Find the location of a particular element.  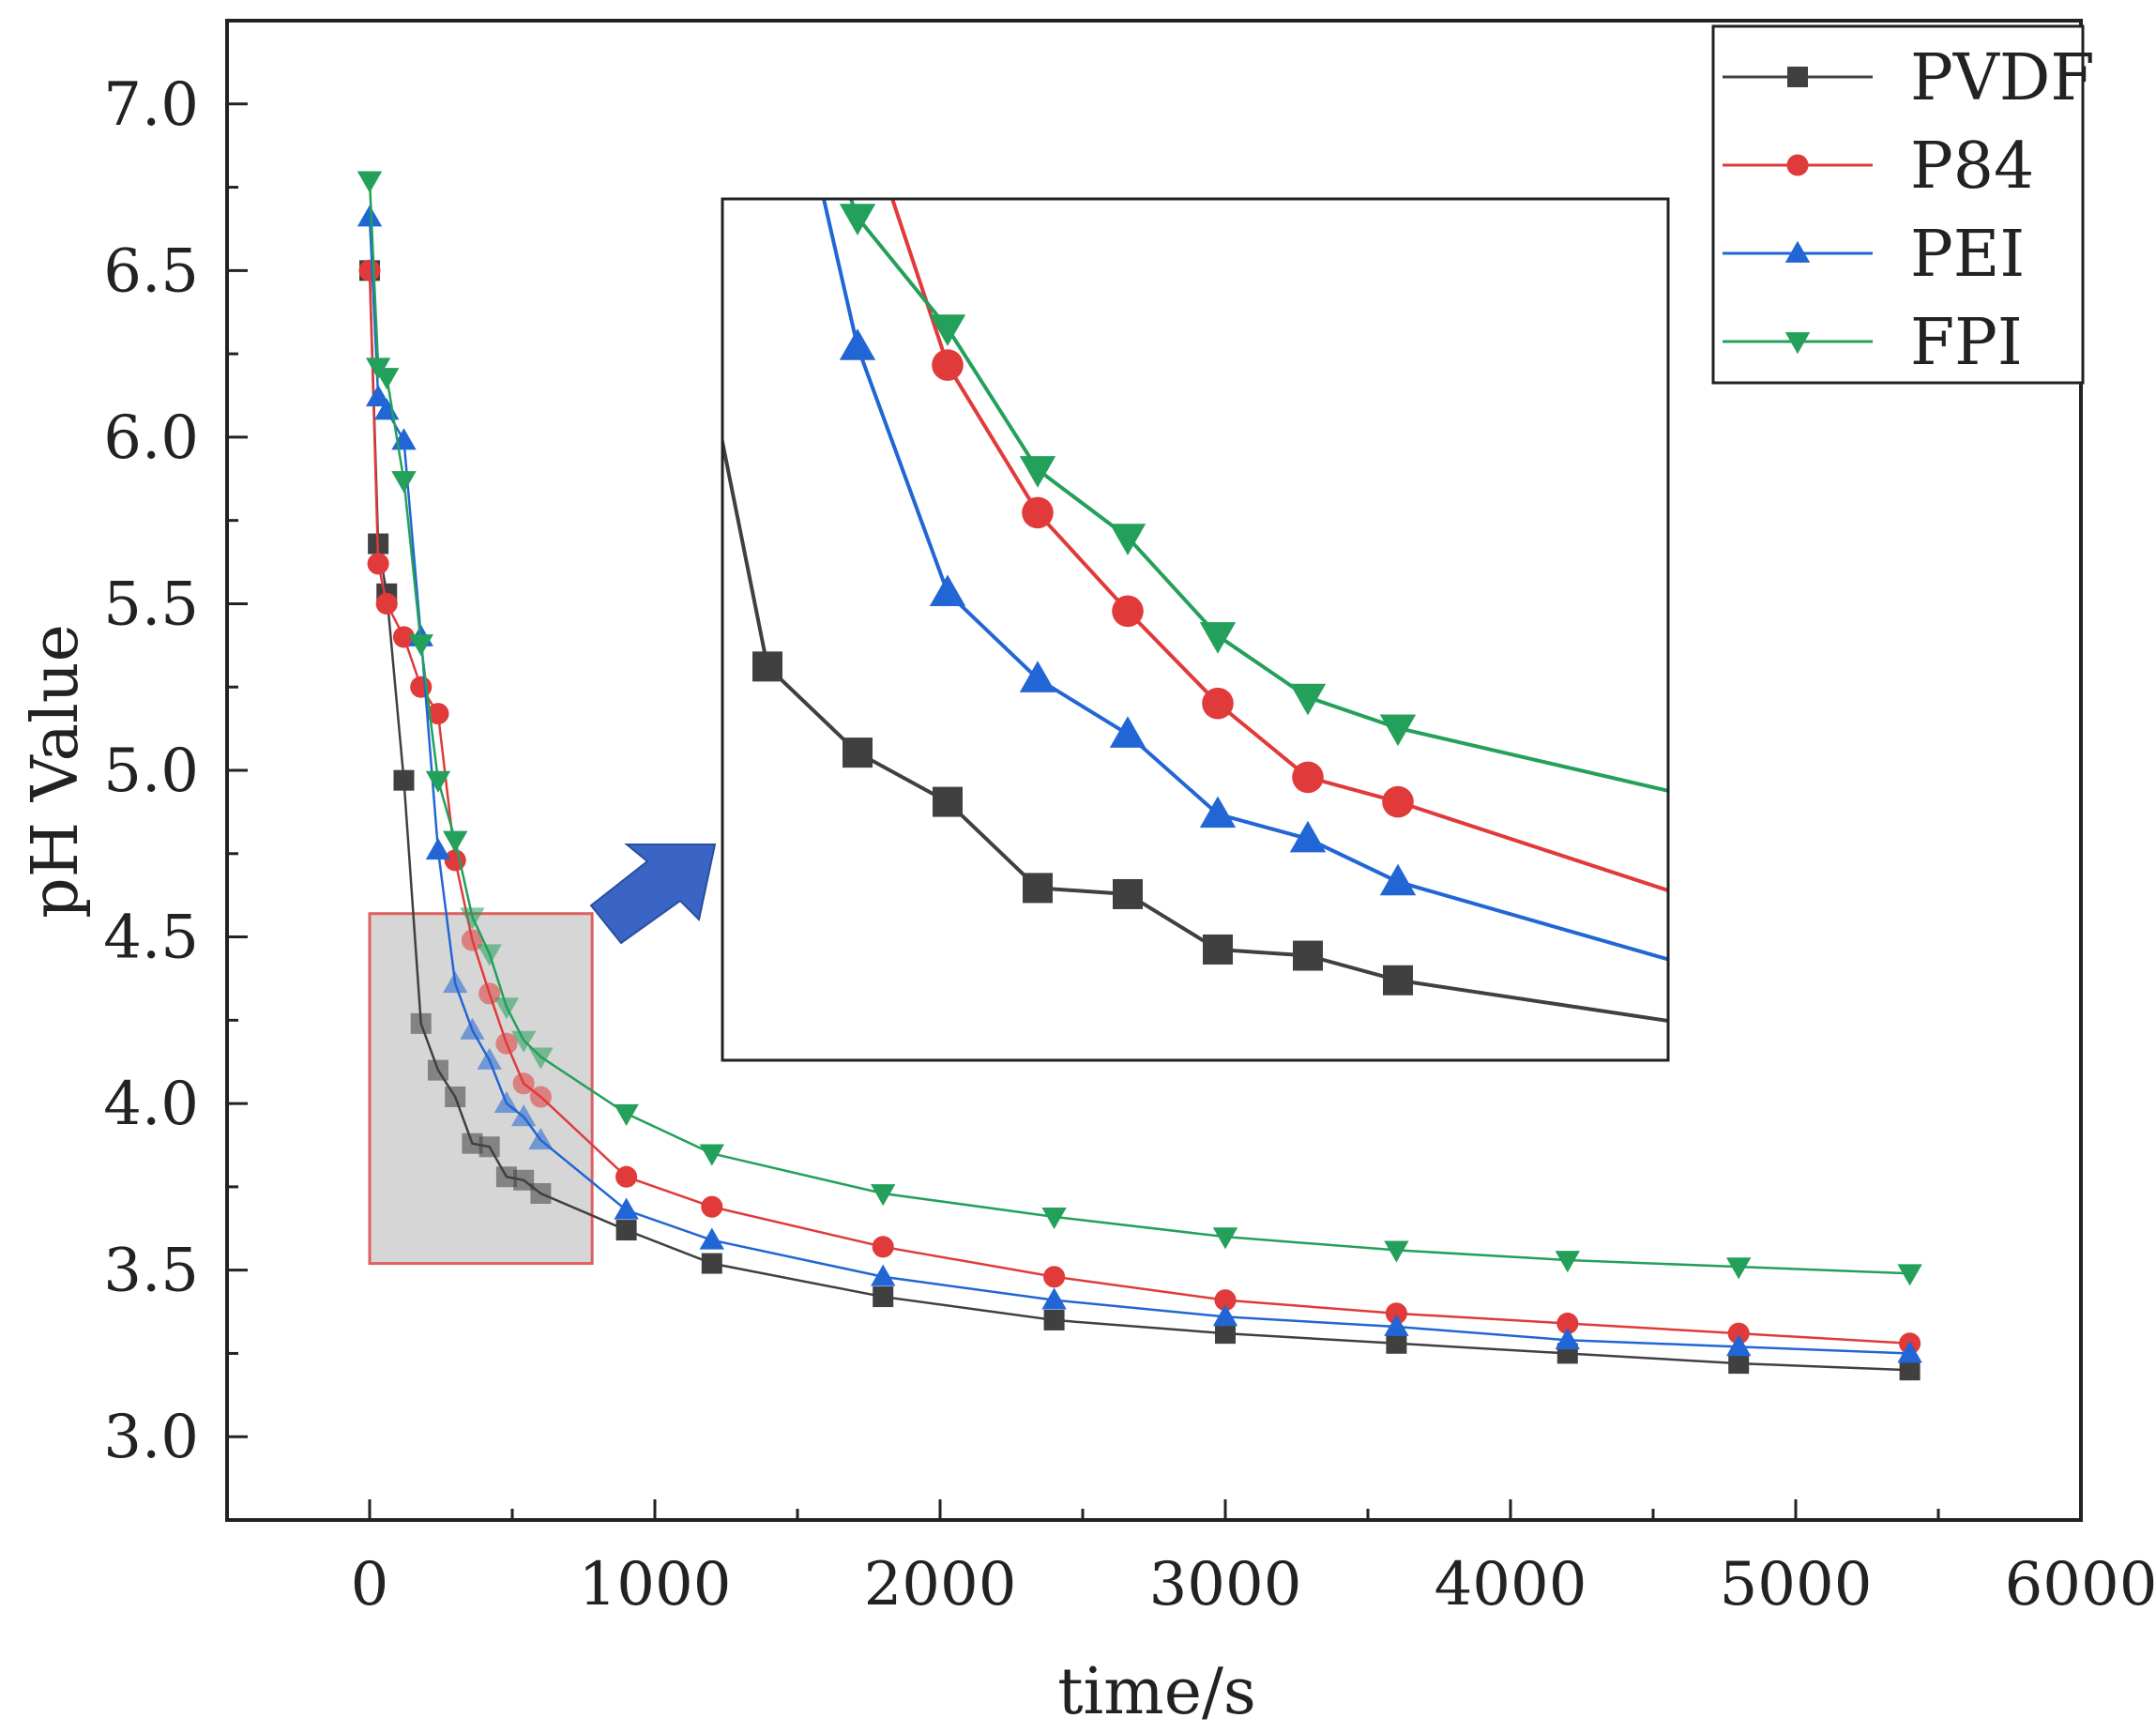

y-tick-label: 6.5 is located at coordinates (151, 271).